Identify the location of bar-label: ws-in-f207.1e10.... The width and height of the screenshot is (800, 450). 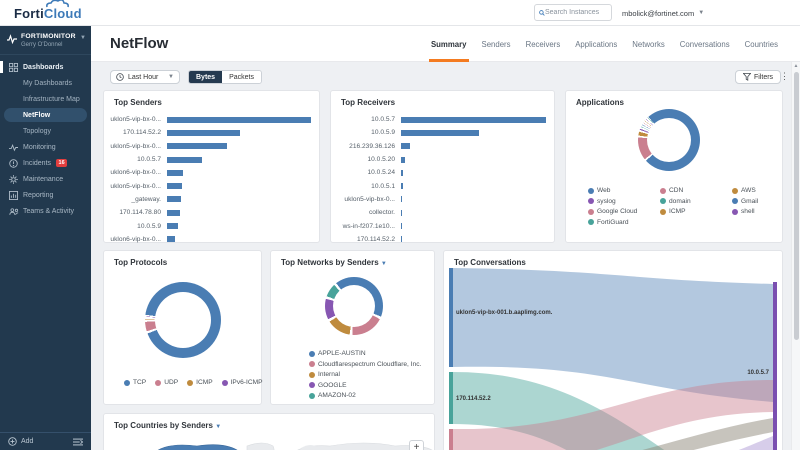
(368, 226).